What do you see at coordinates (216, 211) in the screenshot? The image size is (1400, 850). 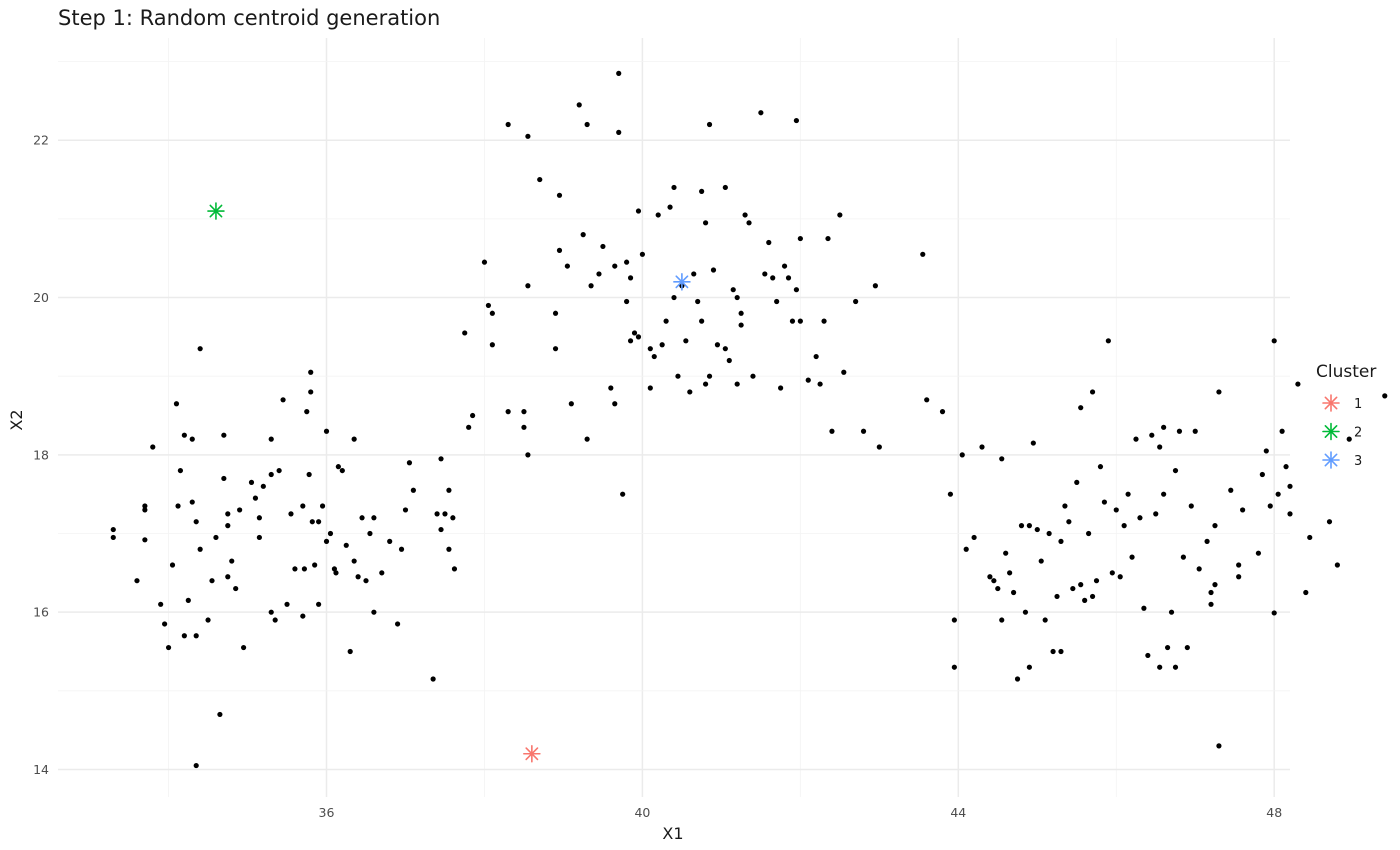 I see `centroid-2-icon` at bounding box center [216, 211].